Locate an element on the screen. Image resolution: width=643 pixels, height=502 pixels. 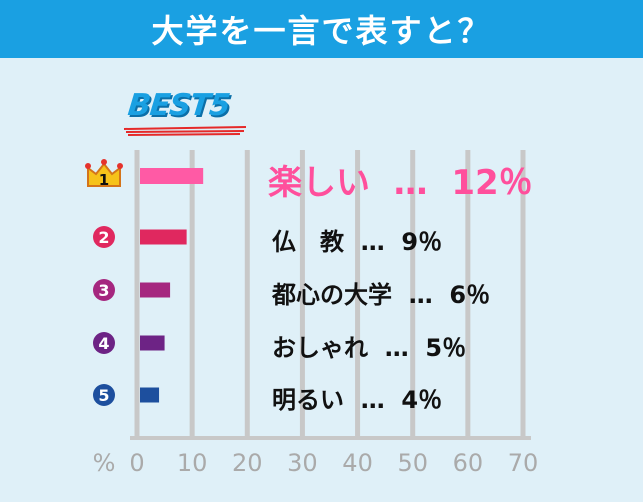
x-tick-label: 50 is located at coordinates (412, 463).